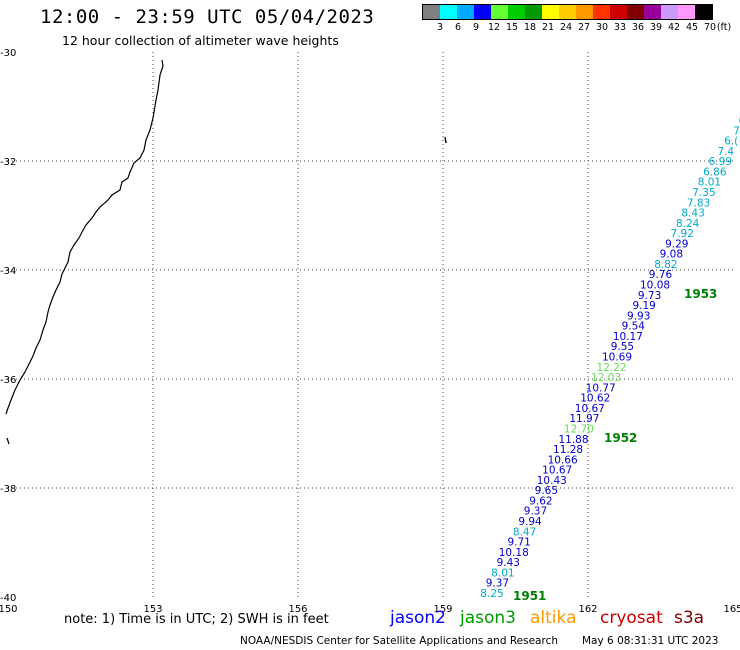  Describe the element at coordinates (656, 27) in the screenshot. I see `legend-label: 39` at that location.